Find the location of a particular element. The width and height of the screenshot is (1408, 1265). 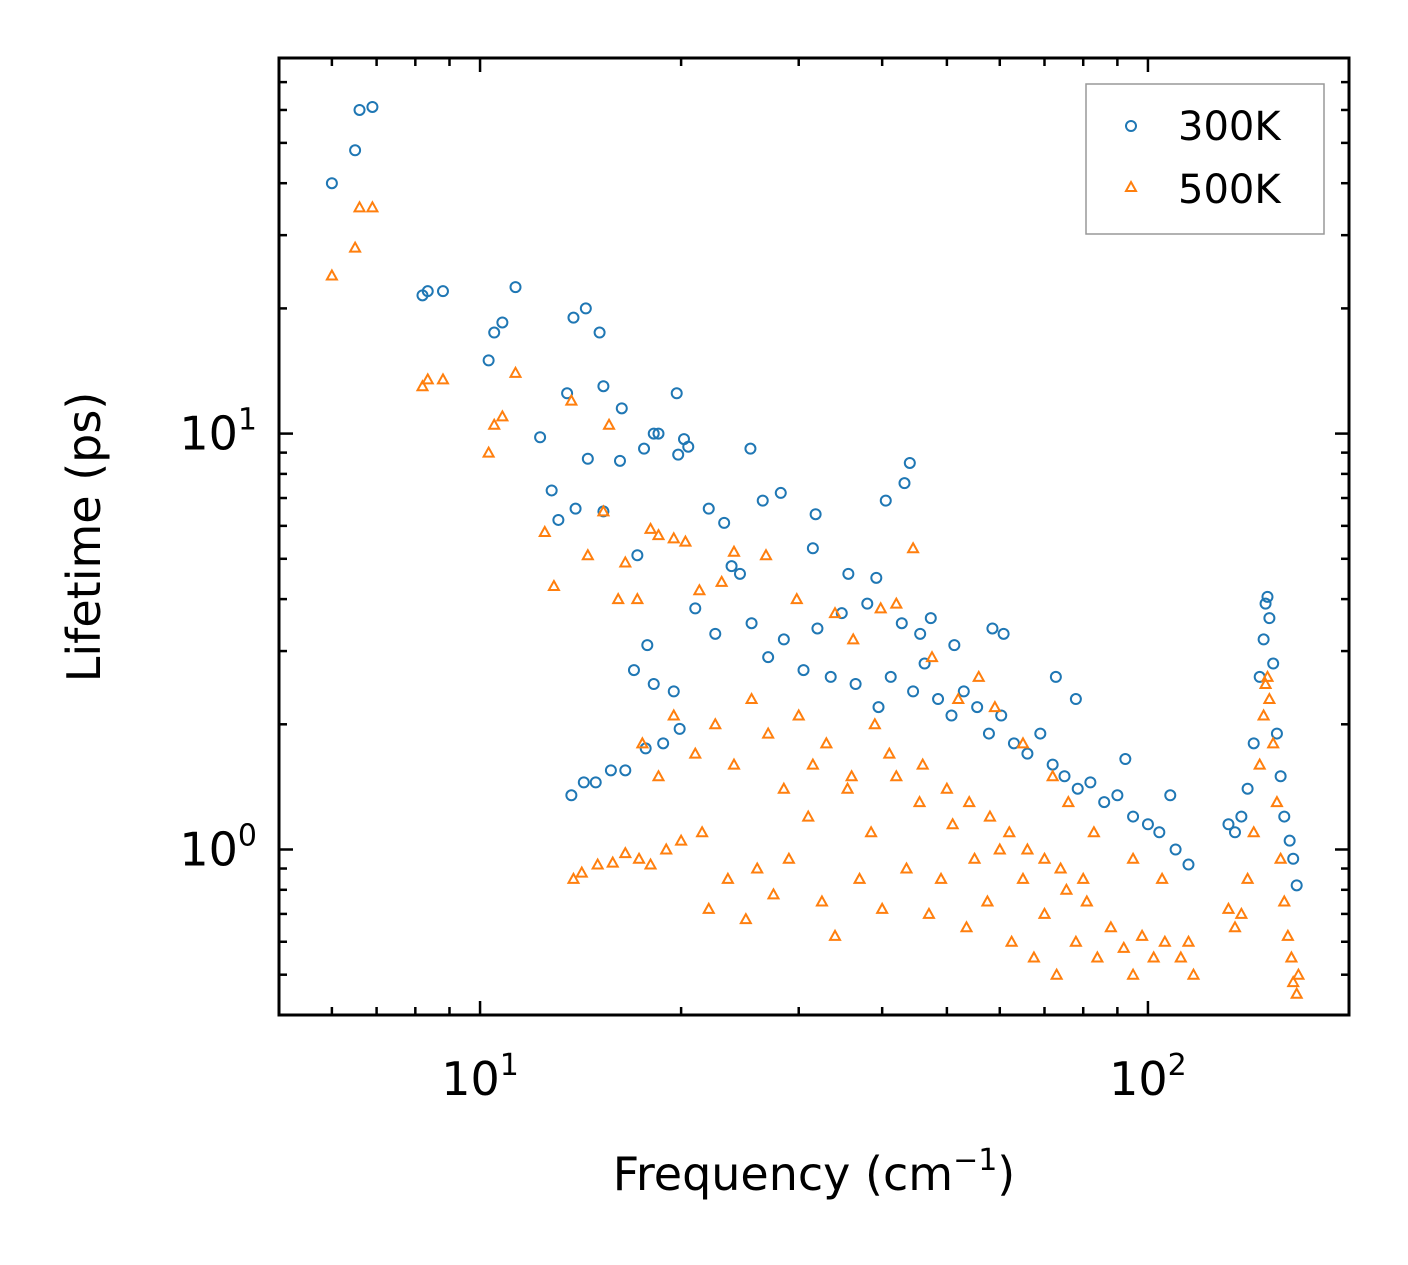

x-tick-label: 101 is located at coordinates (480, 1077).